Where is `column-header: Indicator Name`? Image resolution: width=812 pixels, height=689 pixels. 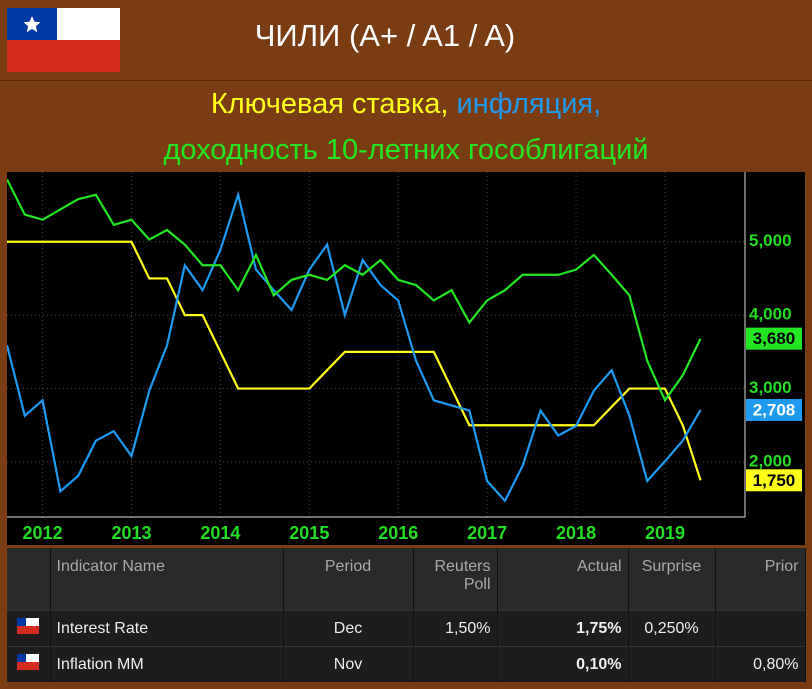
column-header: Indicator Name is located at coordinates (167, 579).